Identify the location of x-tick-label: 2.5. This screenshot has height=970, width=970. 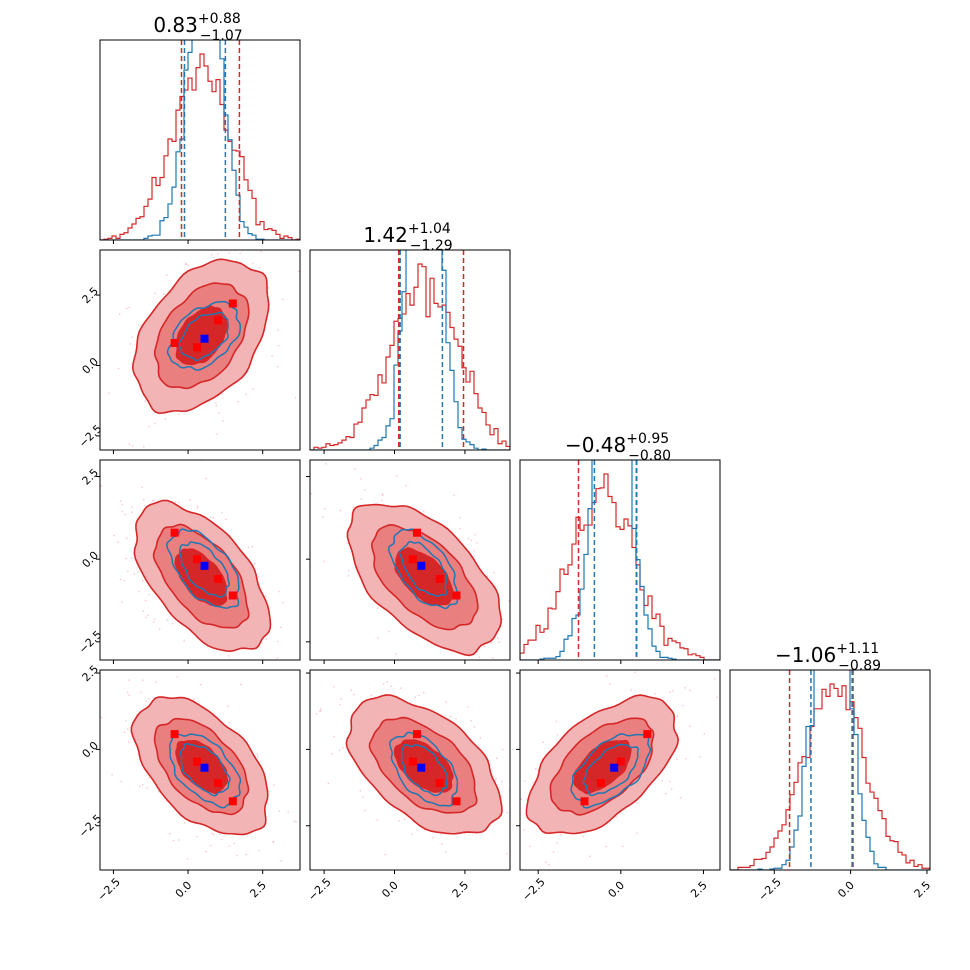
(699, 890).